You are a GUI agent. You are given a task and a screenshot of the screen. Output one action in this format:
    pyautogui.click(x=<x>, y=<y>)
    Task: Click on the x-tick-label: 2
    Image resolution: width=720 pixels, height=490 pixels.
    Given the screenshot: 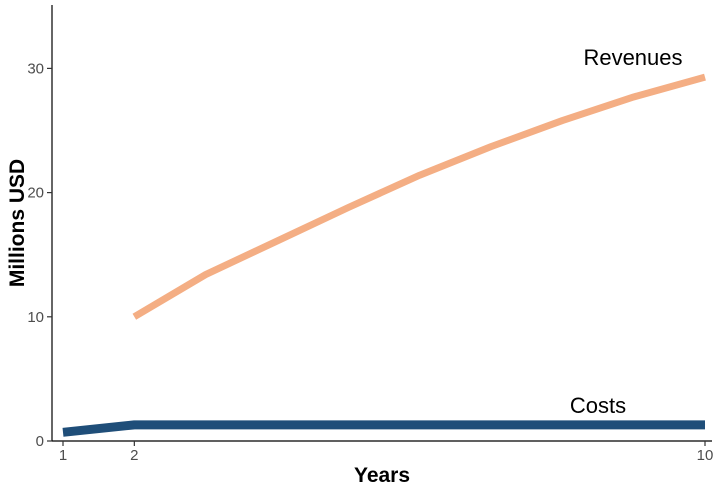 What is the action you would take?
    pyautogui.click(x=134, y=455)
    